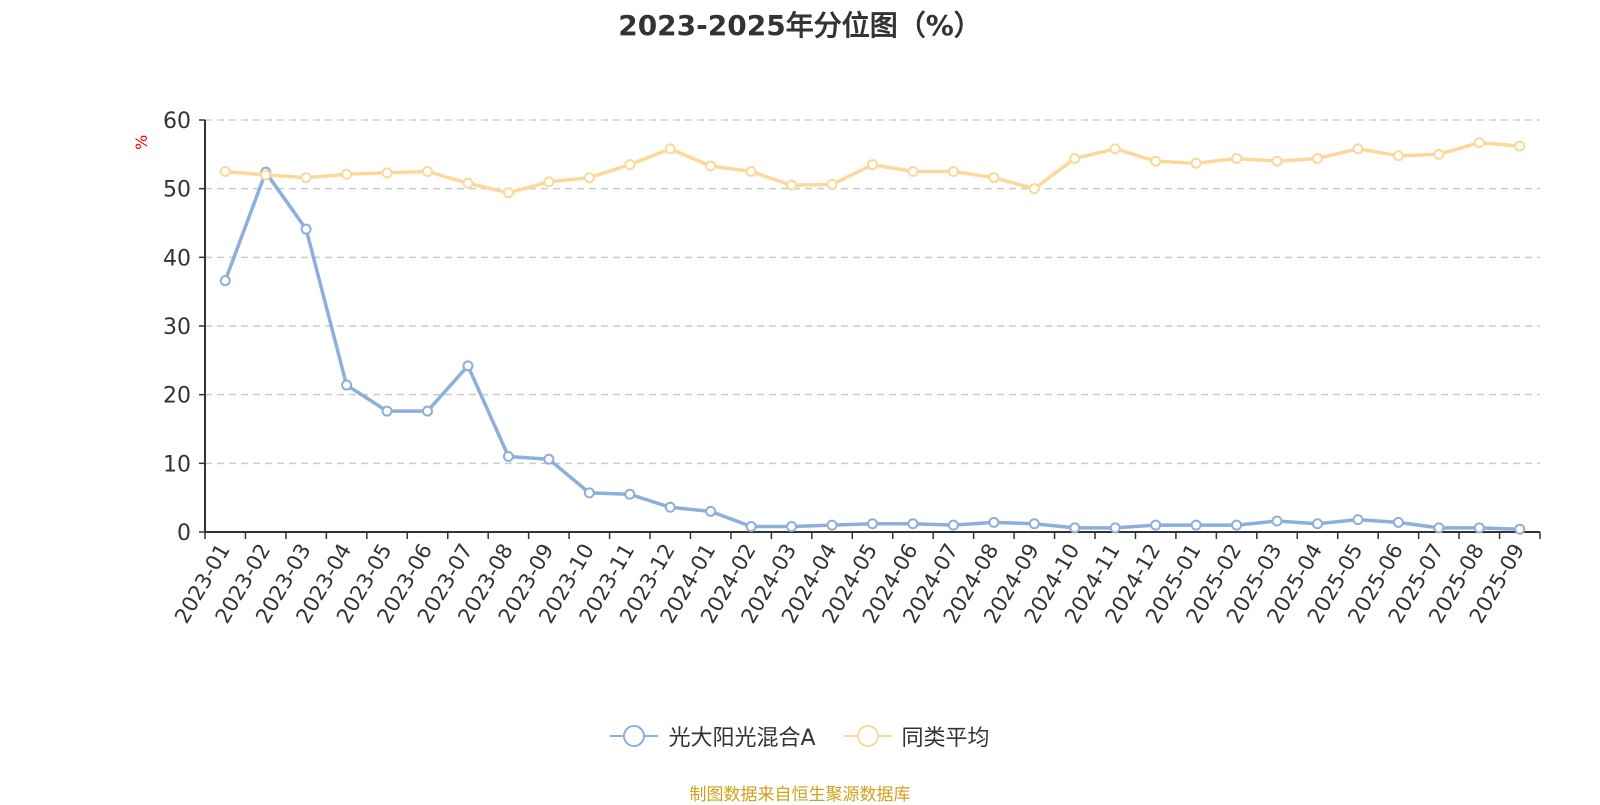  Describe the element at coordinates (742, 738) in the screenshot. I see `legend-label: 光大阳光混合A` at that location.